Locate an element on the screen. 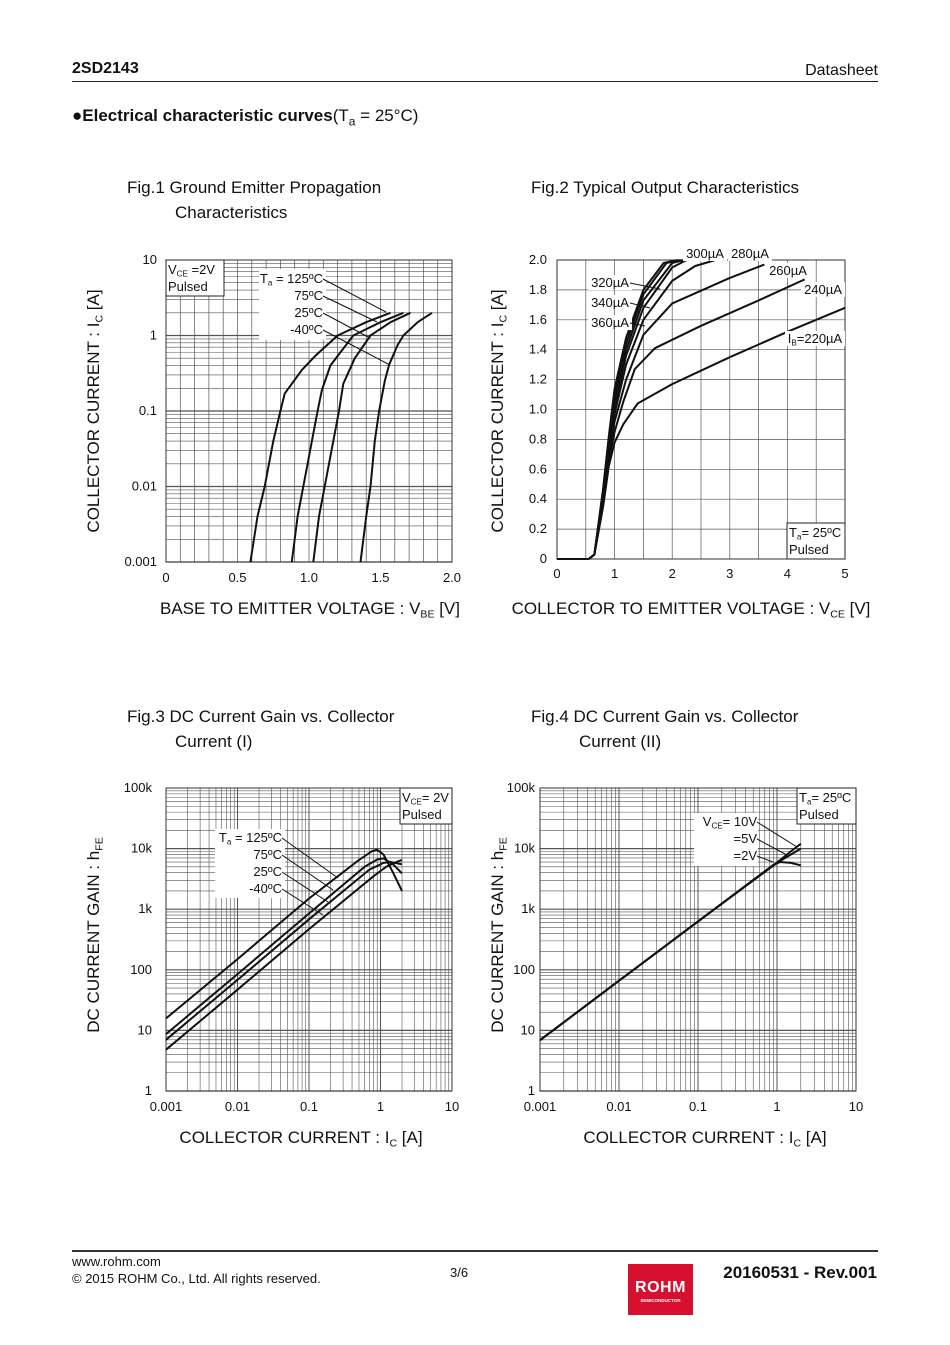 This screenshot has width=950, height=1345. x-tick-label: 0.001 is located at coordinates (166, 1106).